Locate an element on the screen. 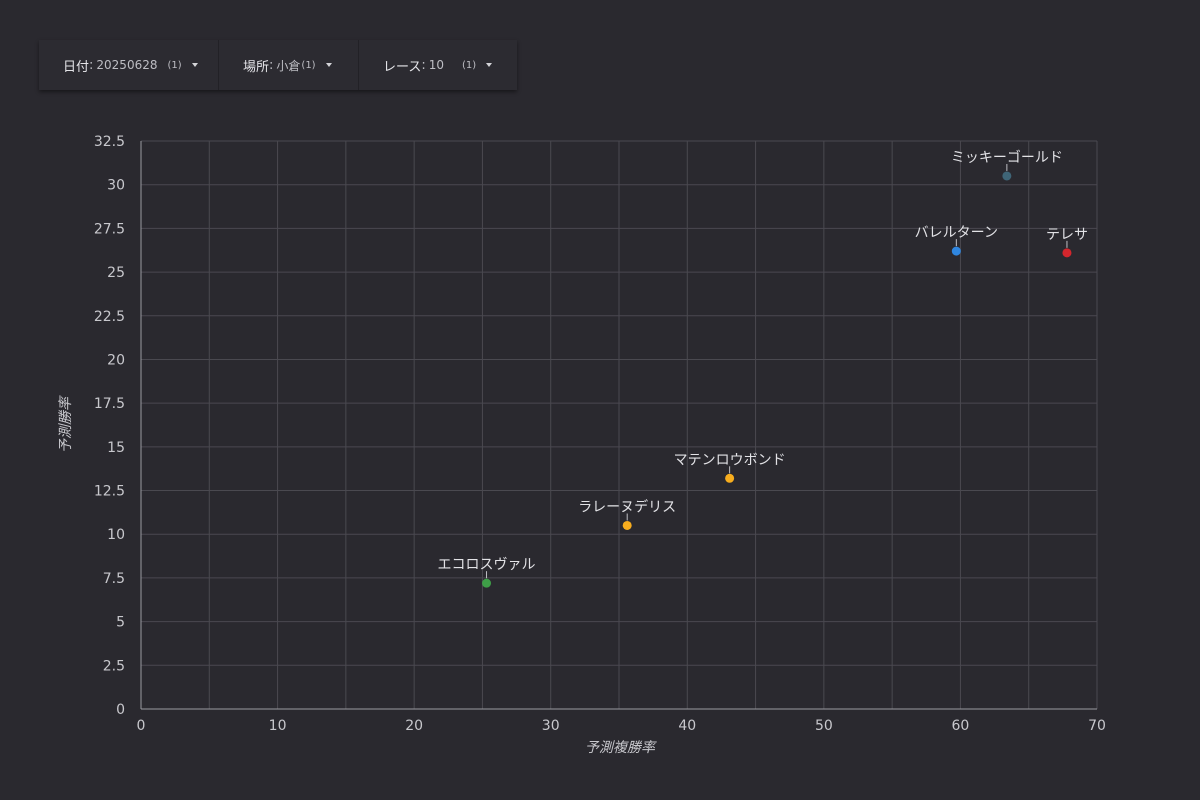  race-filter-label: レース is located at coordinates (402, 67).